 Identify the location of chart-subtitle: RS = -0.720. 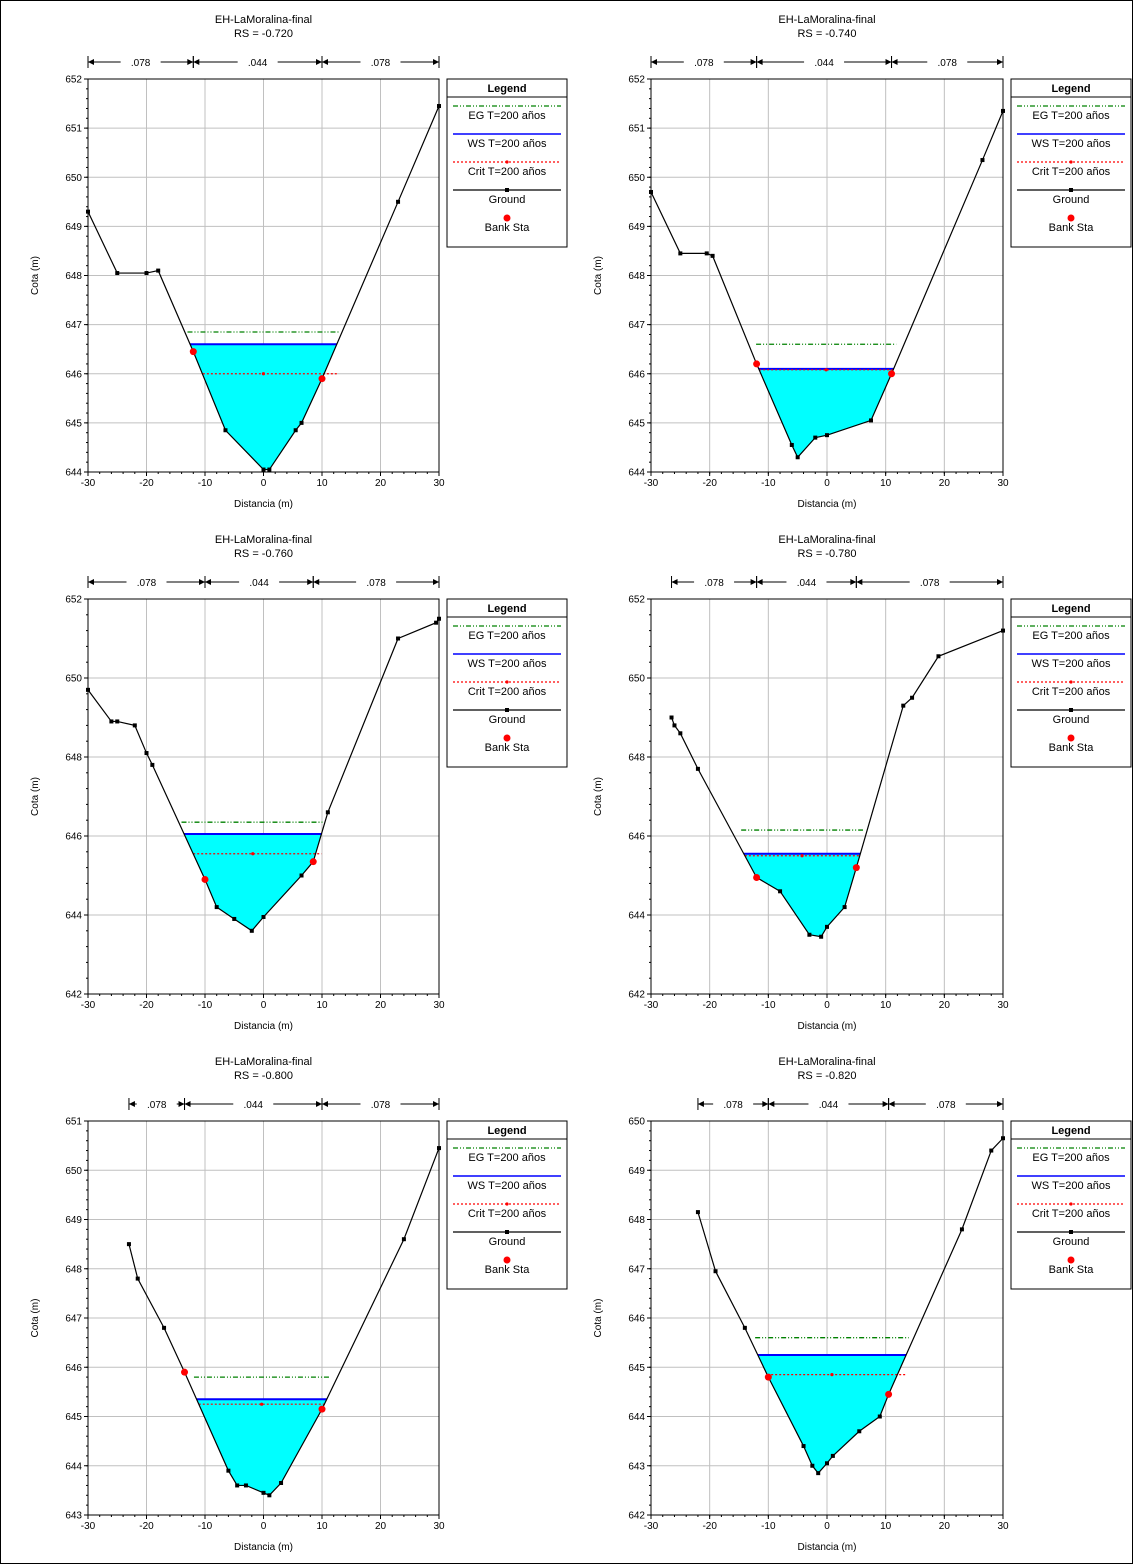
(263, 34).